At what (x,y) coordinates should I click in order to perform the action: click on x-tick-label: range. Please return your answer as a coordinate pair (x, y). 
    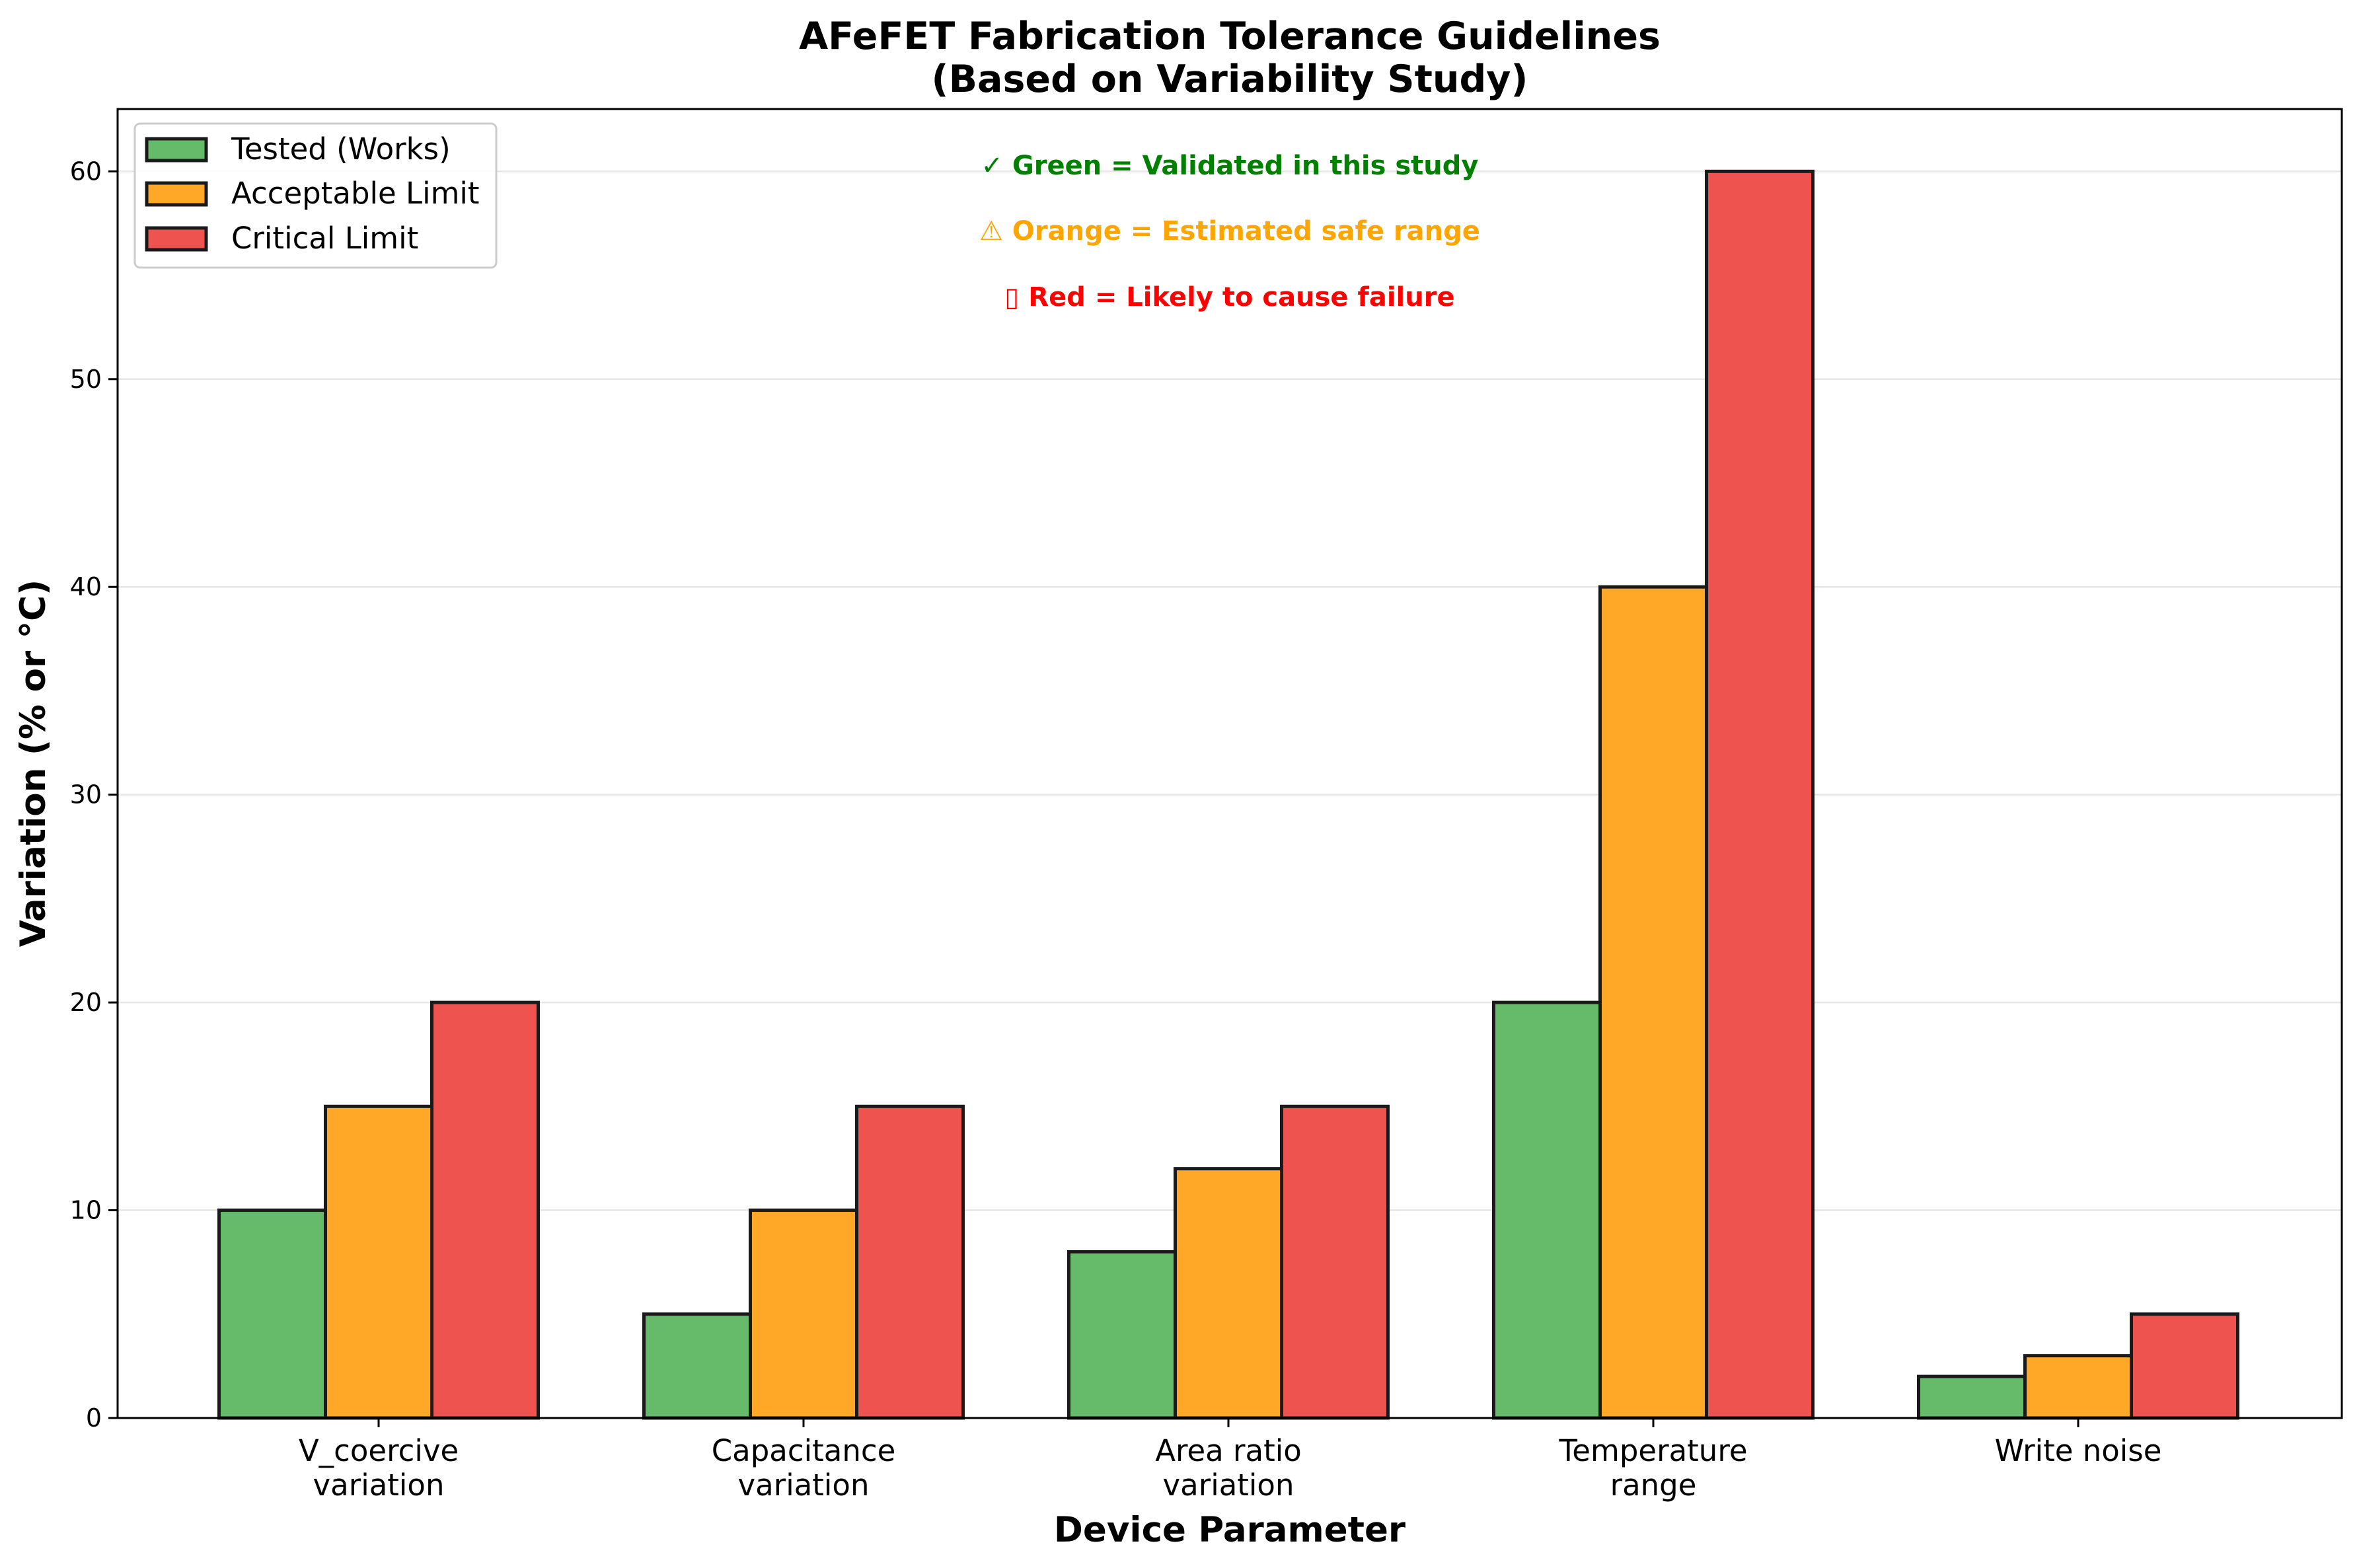
    Looking at the image, I should click on (1653, 1485).